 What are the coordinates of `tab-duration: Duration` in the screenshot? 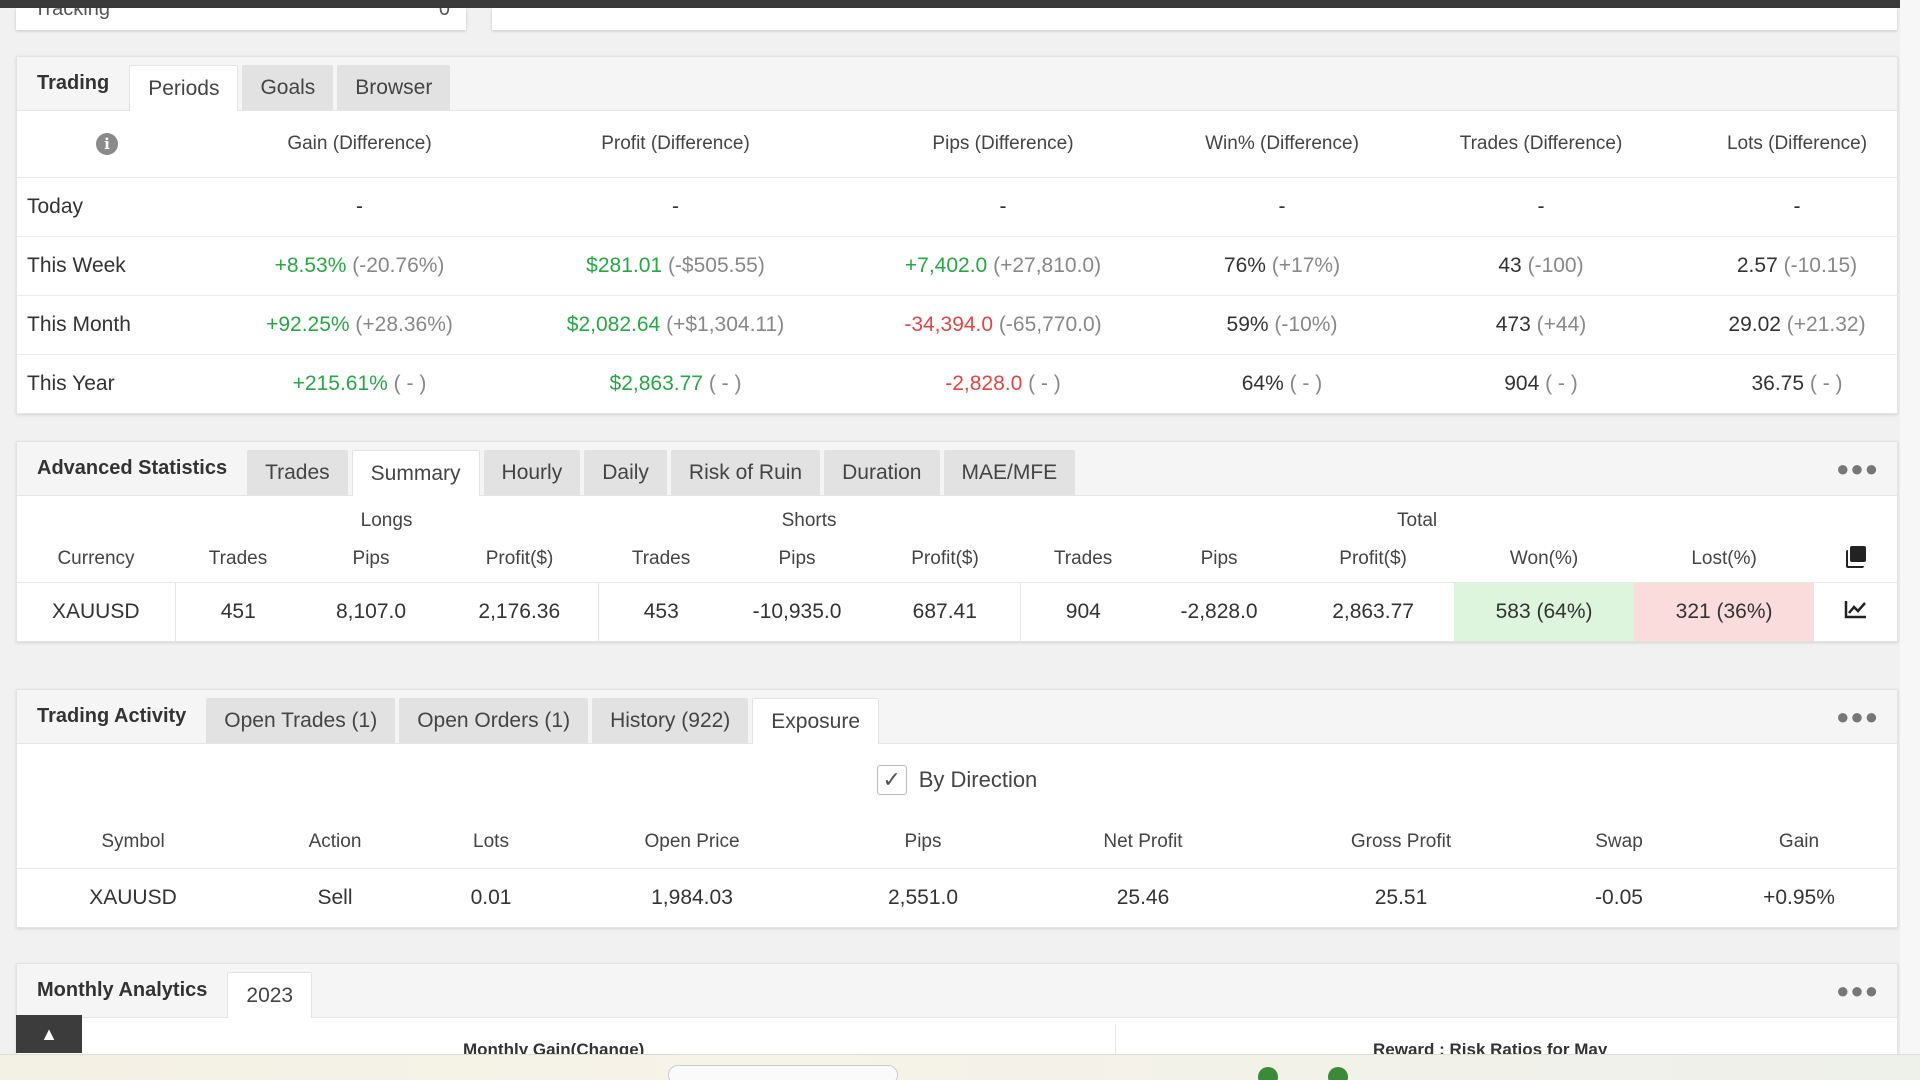 It's located at (882, 472).